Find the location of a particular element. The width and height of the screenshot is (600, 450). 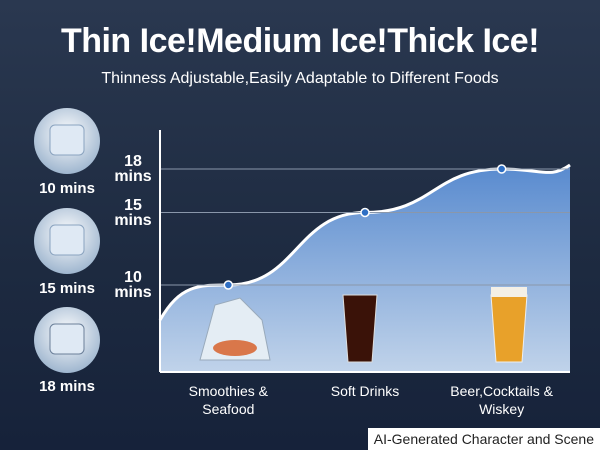

side-label: 15 mins is located at coordinates (67, 288).